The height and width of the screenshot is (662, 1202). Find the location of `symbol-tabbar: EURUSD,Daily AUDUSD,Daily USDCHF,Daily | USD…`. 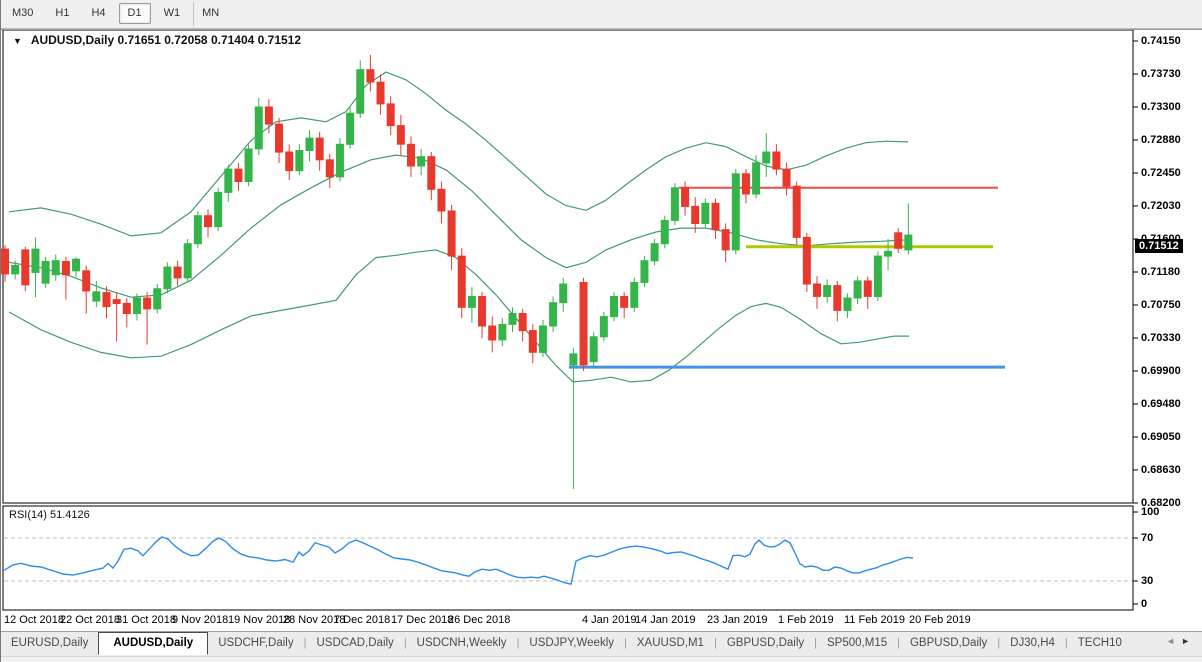

symbol-tabbar: EURUSD,Daily AUDUSD,Daily USDCHF,Daily | USD… is located at coordinates (601, 643).